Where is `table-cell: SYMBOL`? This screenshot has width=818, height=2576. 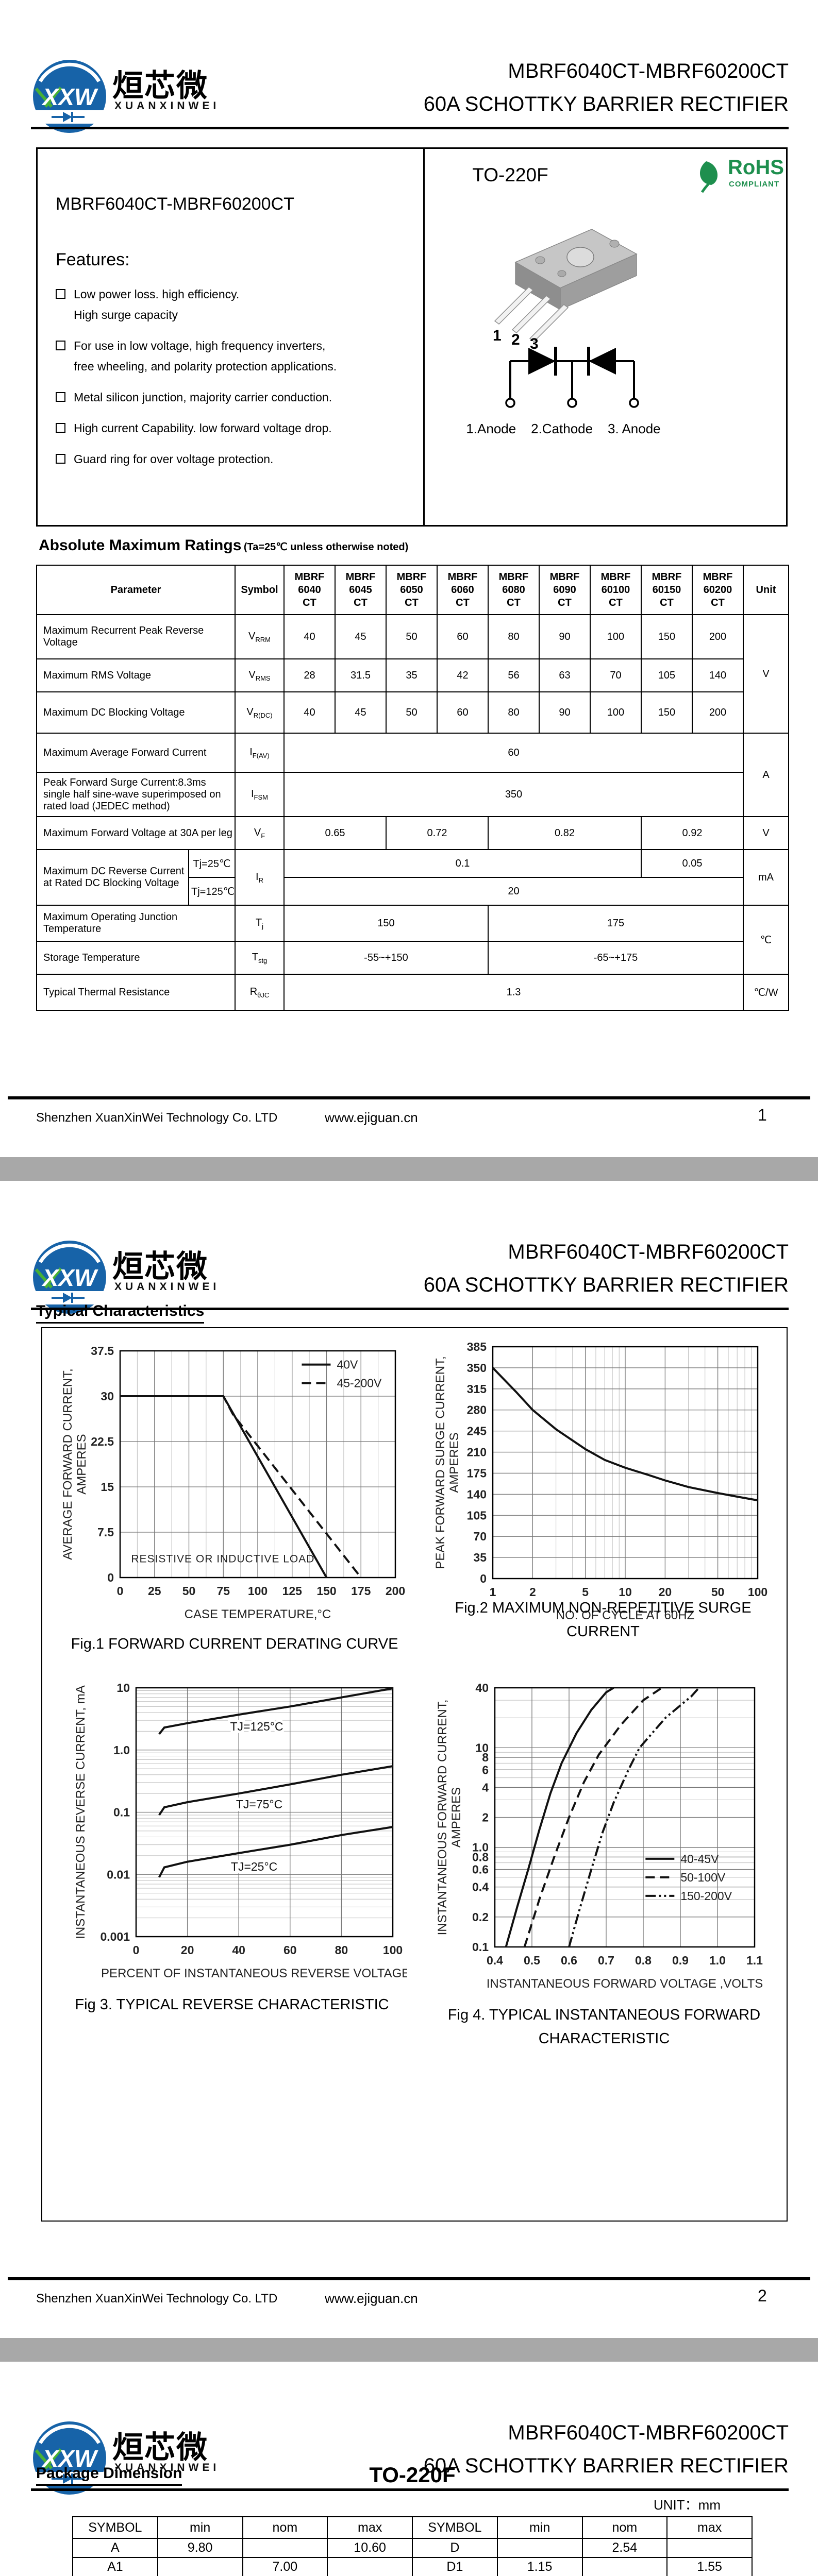
table-cell: SYMBOL is located at coordinates (455, 2527).